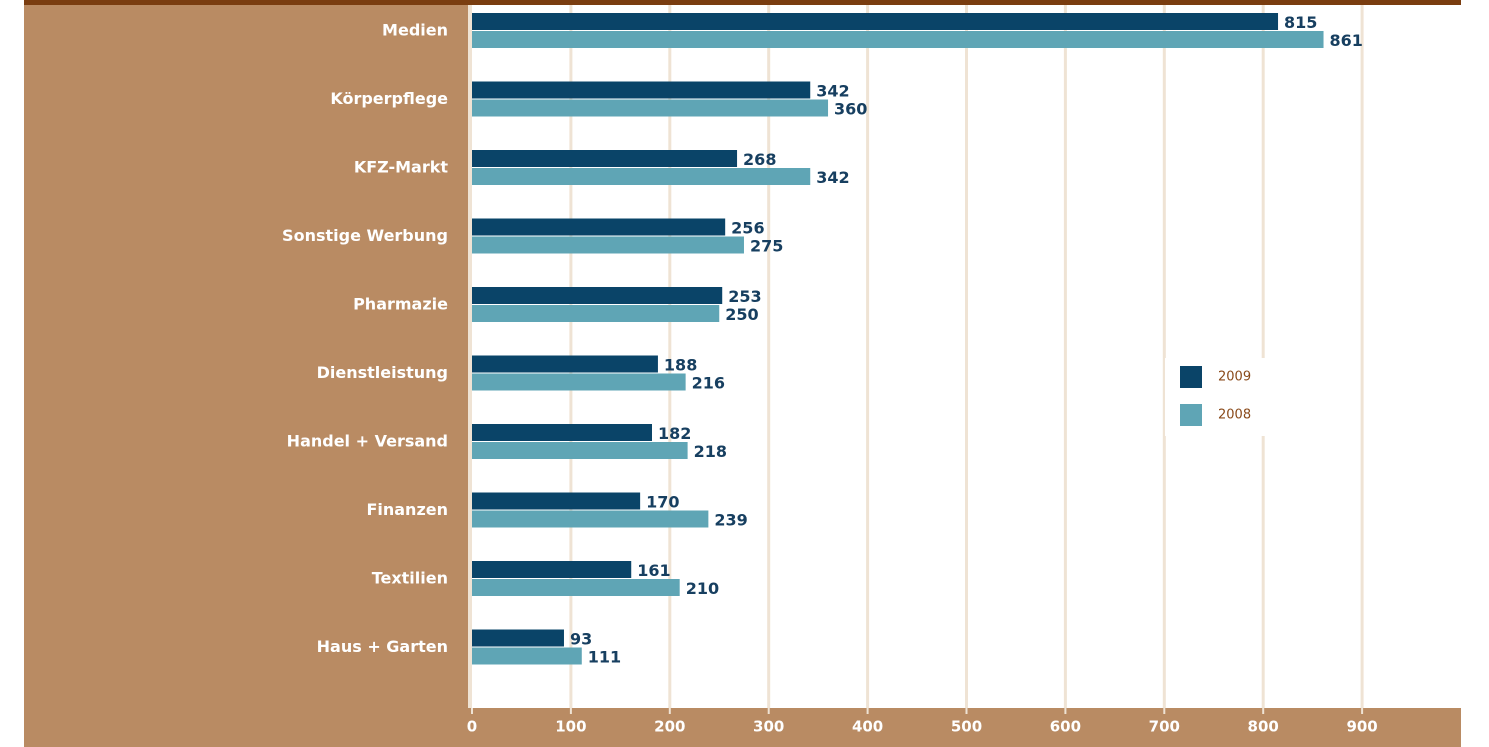 Image resolution: width=1489 pixels, height=747 pixels. I want to click on category-label: Dienstleistung, so click(382, 372).